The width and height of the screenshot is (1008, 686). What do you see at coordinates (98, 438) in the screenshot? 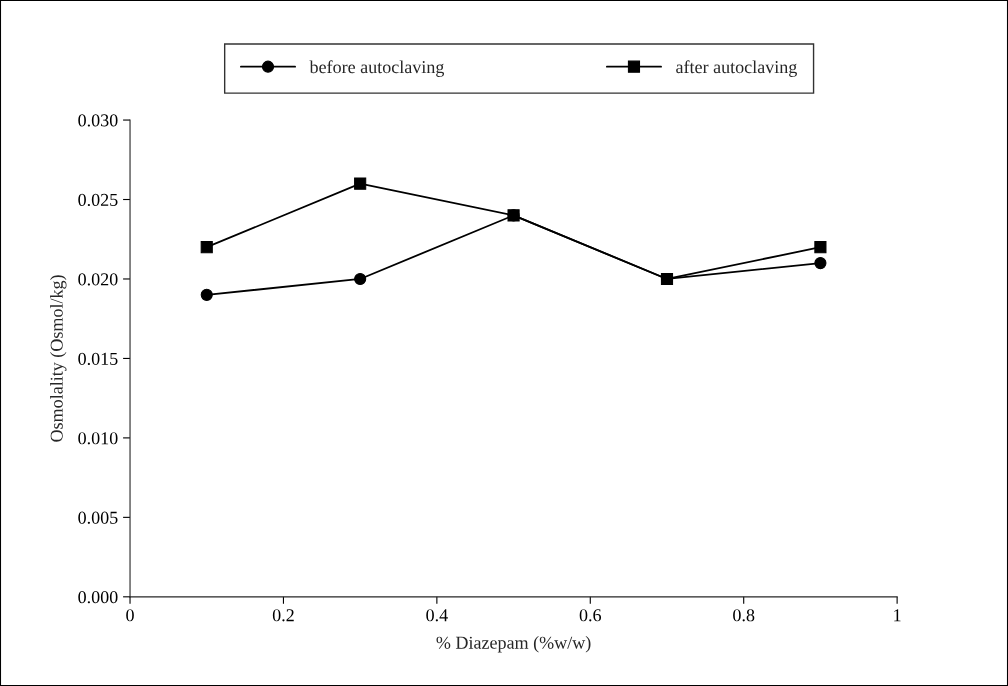
I see `y-tick-label: 0.010` at bounding box center [98, 438].